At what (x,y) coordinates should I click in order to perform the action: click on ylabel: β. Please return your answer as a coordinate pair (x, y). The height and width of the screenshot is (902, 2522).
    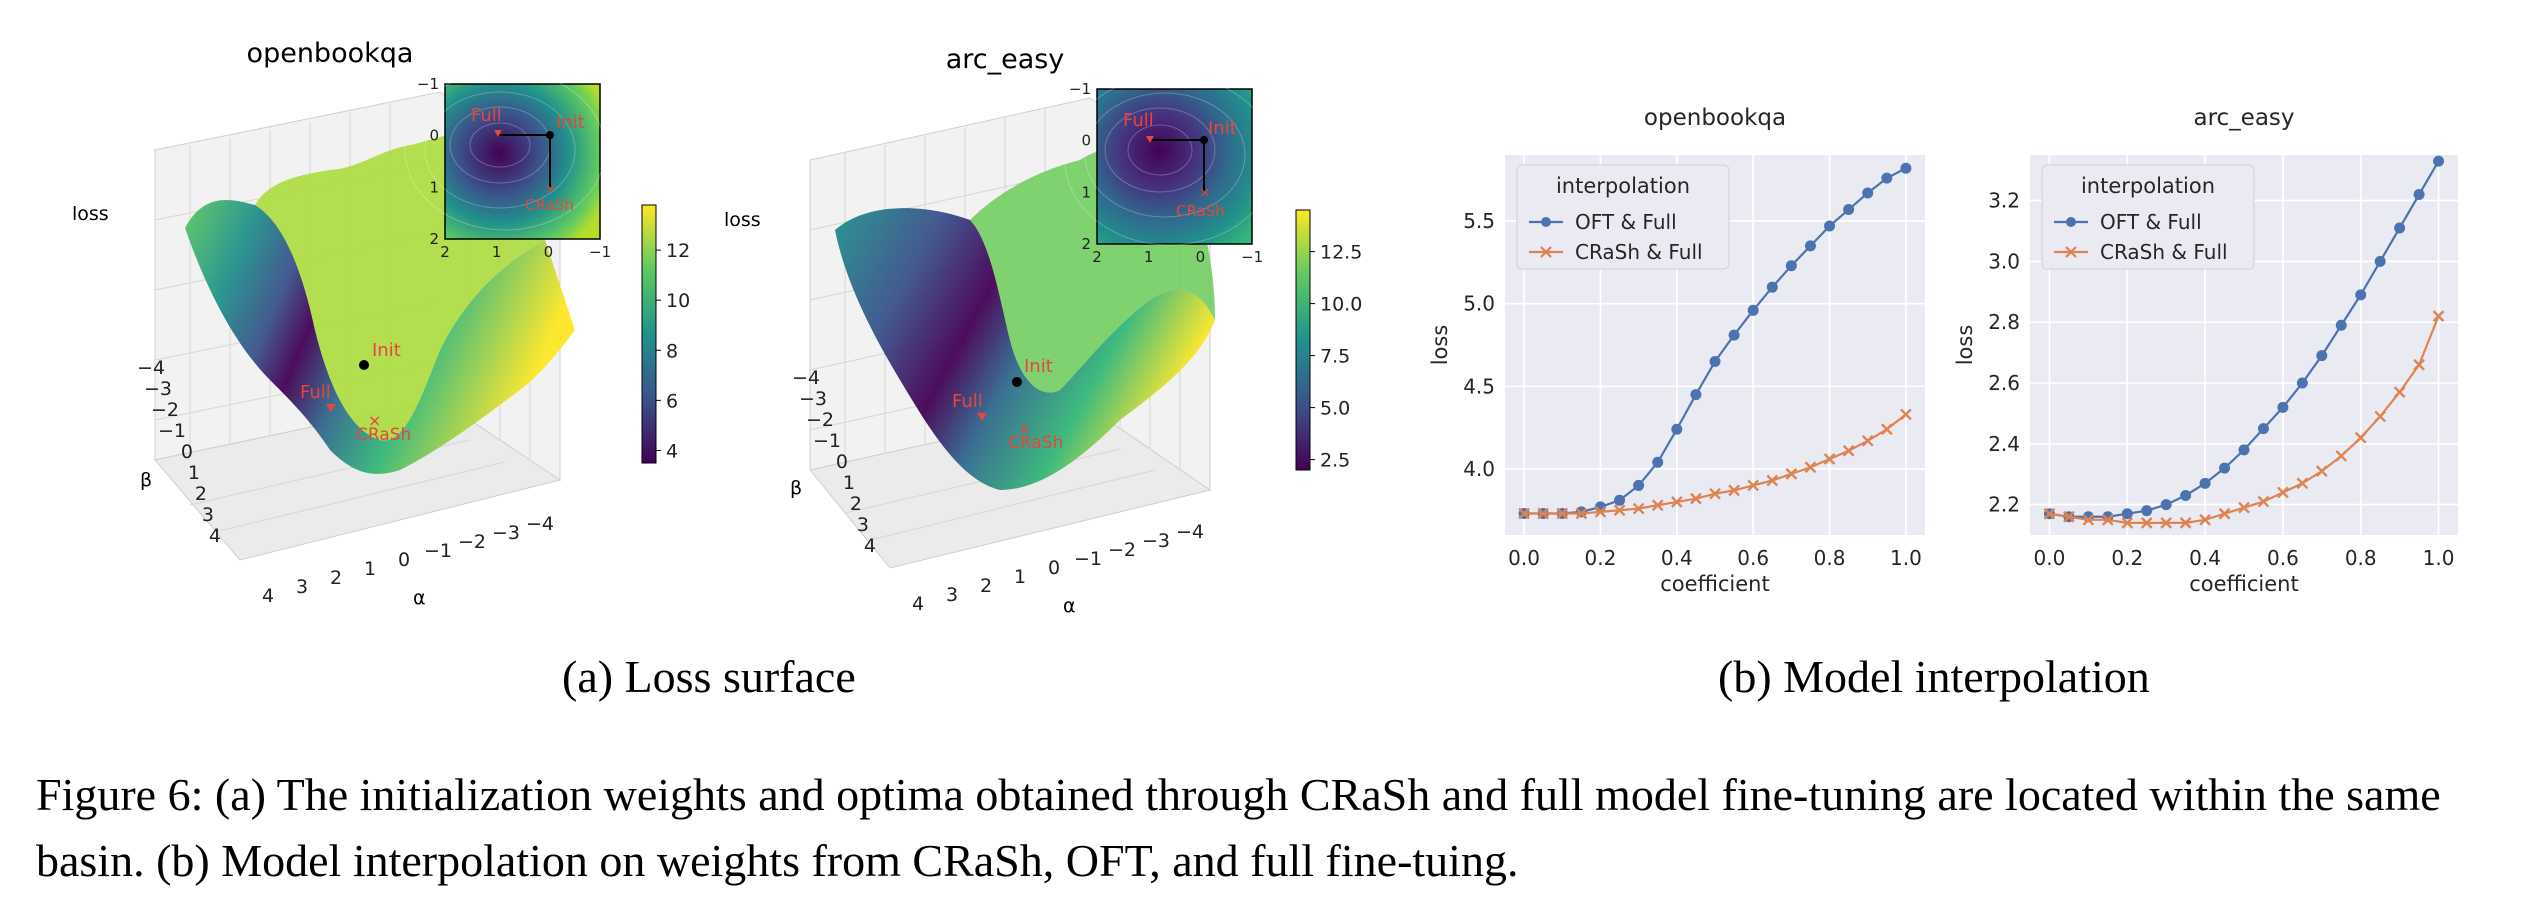
    Looking at the image, I should click on (146, 480).